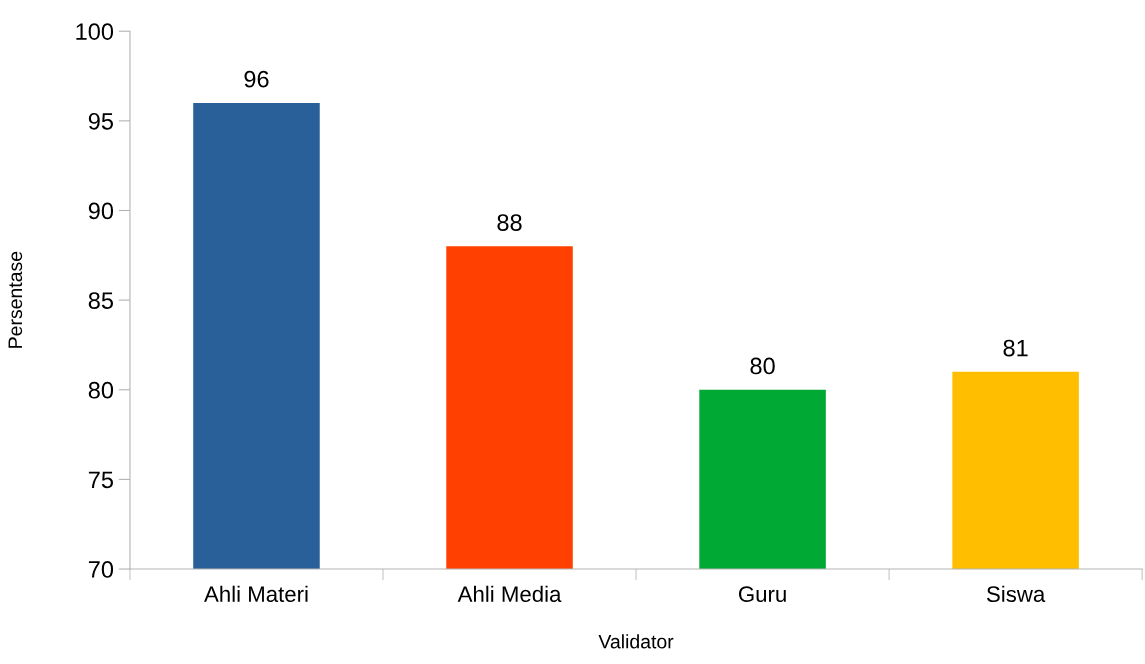 This screenshot has width=1145, height=664. I want to click on y-tick-label: 75, so click(100, 480).